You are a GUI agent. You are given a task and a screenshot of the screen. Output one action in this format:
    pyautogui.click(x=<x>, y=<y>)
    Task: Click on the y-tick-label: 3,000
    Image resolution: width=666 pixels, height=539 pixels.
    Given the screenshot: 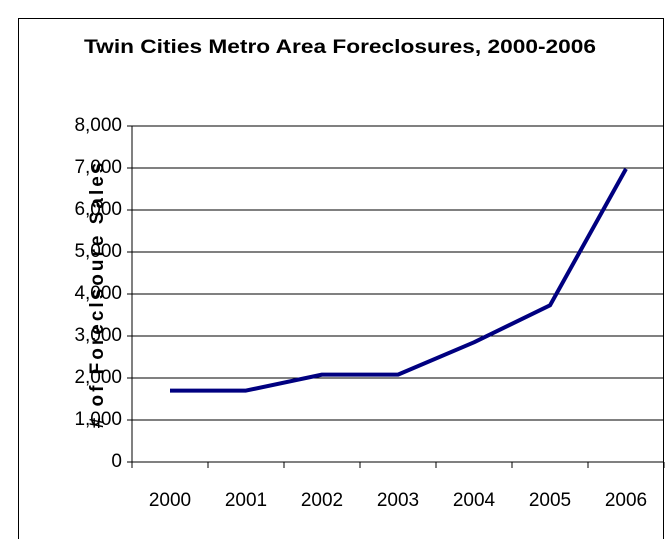 What is the action you would take?
    pyautogui.click(x=98, y=335)
    